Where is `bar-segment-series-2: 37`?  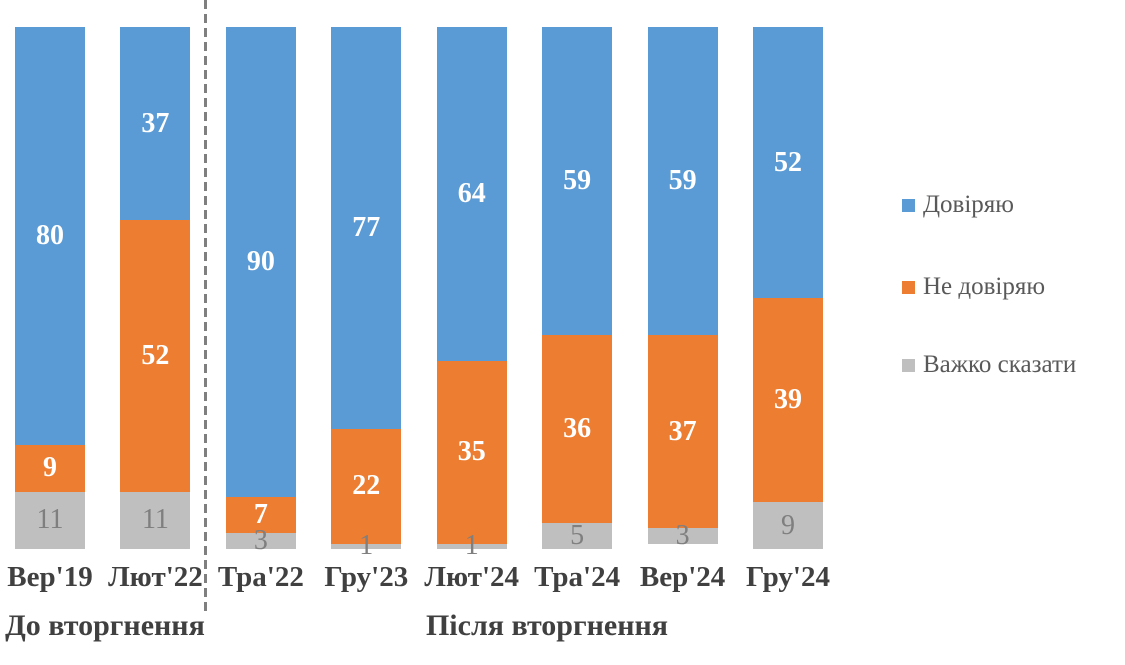
bar-segment-series-2: 37 is located at coordinates (682, 431).